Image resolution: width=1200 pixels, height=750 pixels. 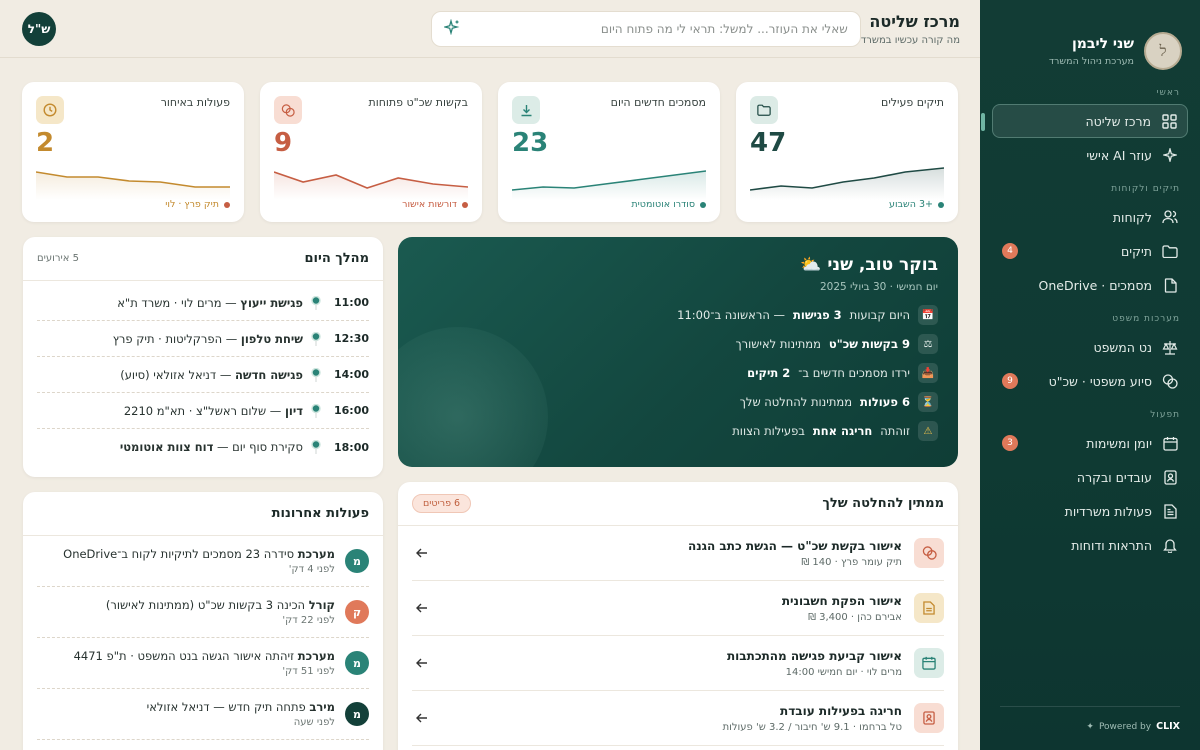 What do you see at coordinates (916, 204) in the screenshot?
I see `stat-footnote: +3 השבוע` at bounding box center [916, 204].